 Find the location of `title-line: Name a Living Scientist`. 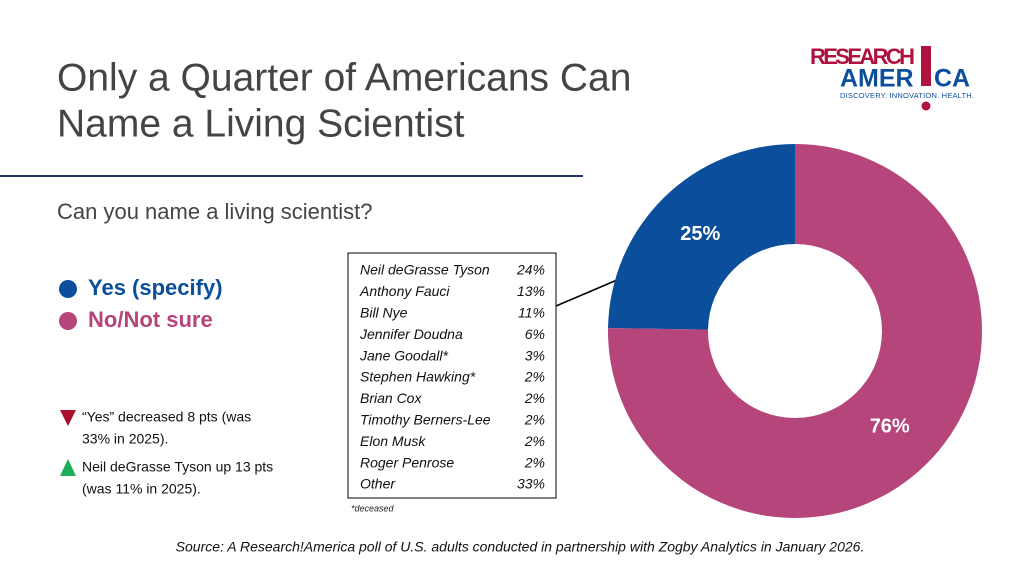

title-line: Name a Living Scientist is located at coordinates (261, 123).